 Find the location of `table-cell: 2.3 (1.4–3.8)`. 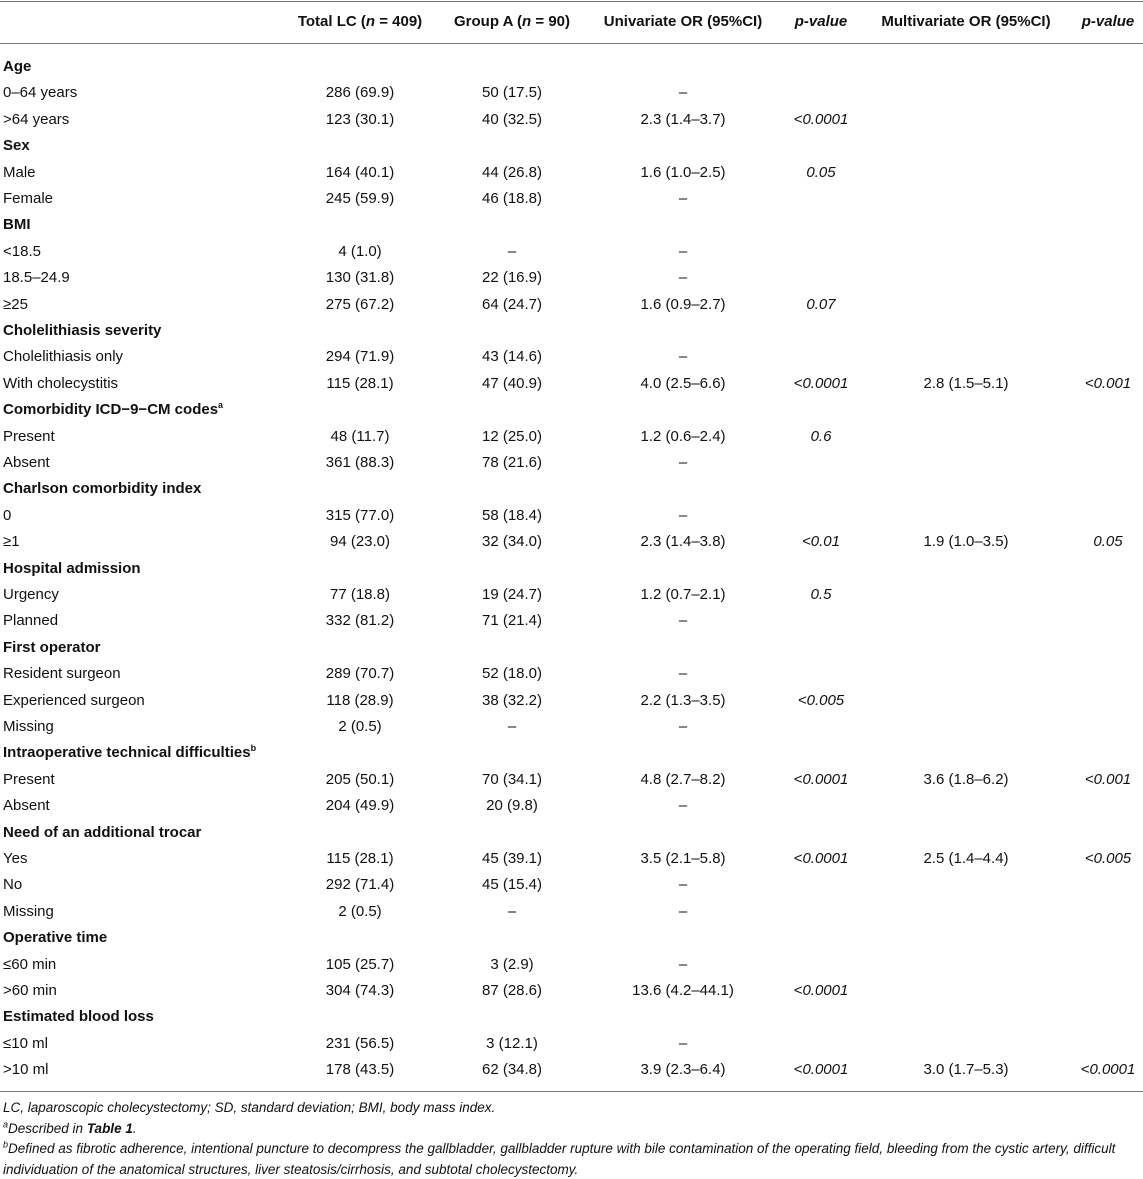

table-cell: 2.3 (1.4–3.8) is located at coordinates (683, 542).